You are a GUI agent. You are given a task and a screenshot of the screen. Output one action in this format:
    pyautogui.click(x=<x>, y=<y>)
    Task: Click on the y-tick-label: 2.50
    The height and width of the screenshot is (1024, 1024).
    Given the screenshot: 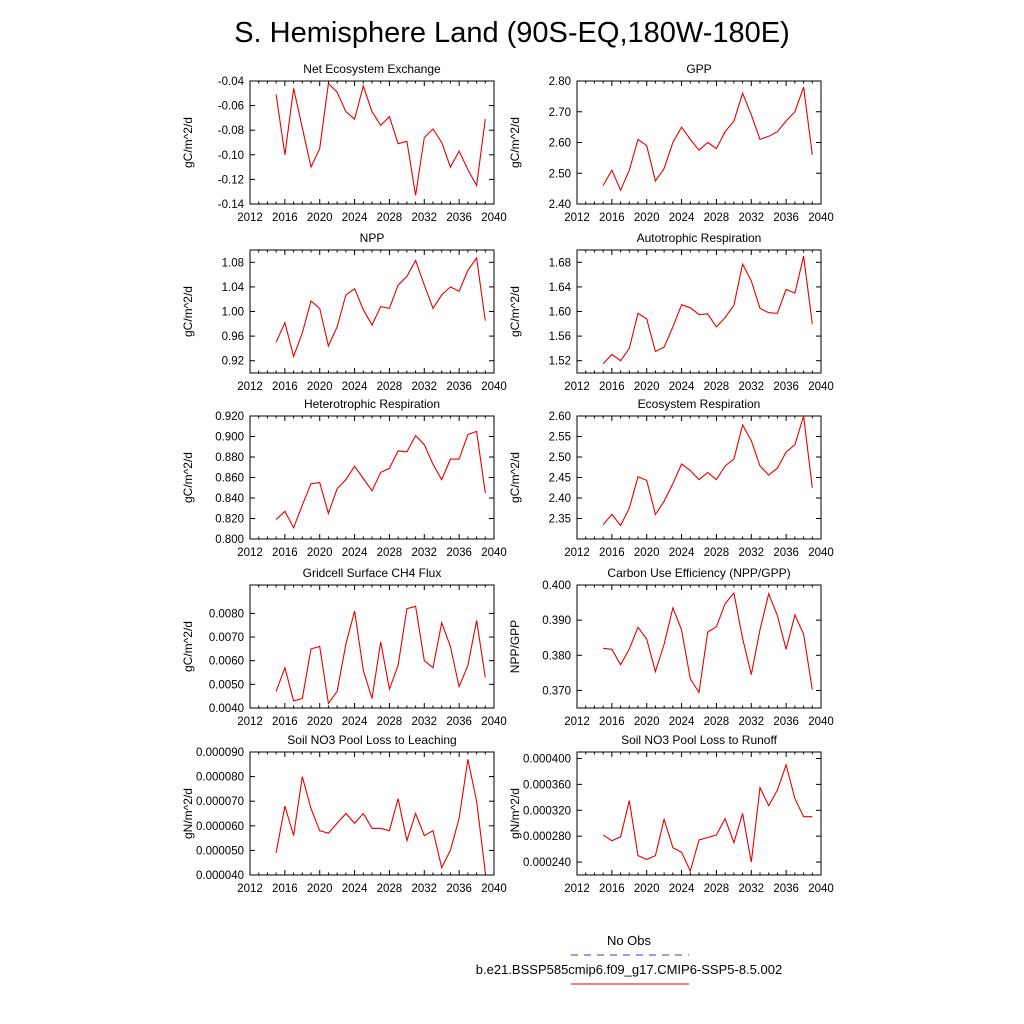 What is the action you would take?
    pyautogui.click(x=560, y=458)
    